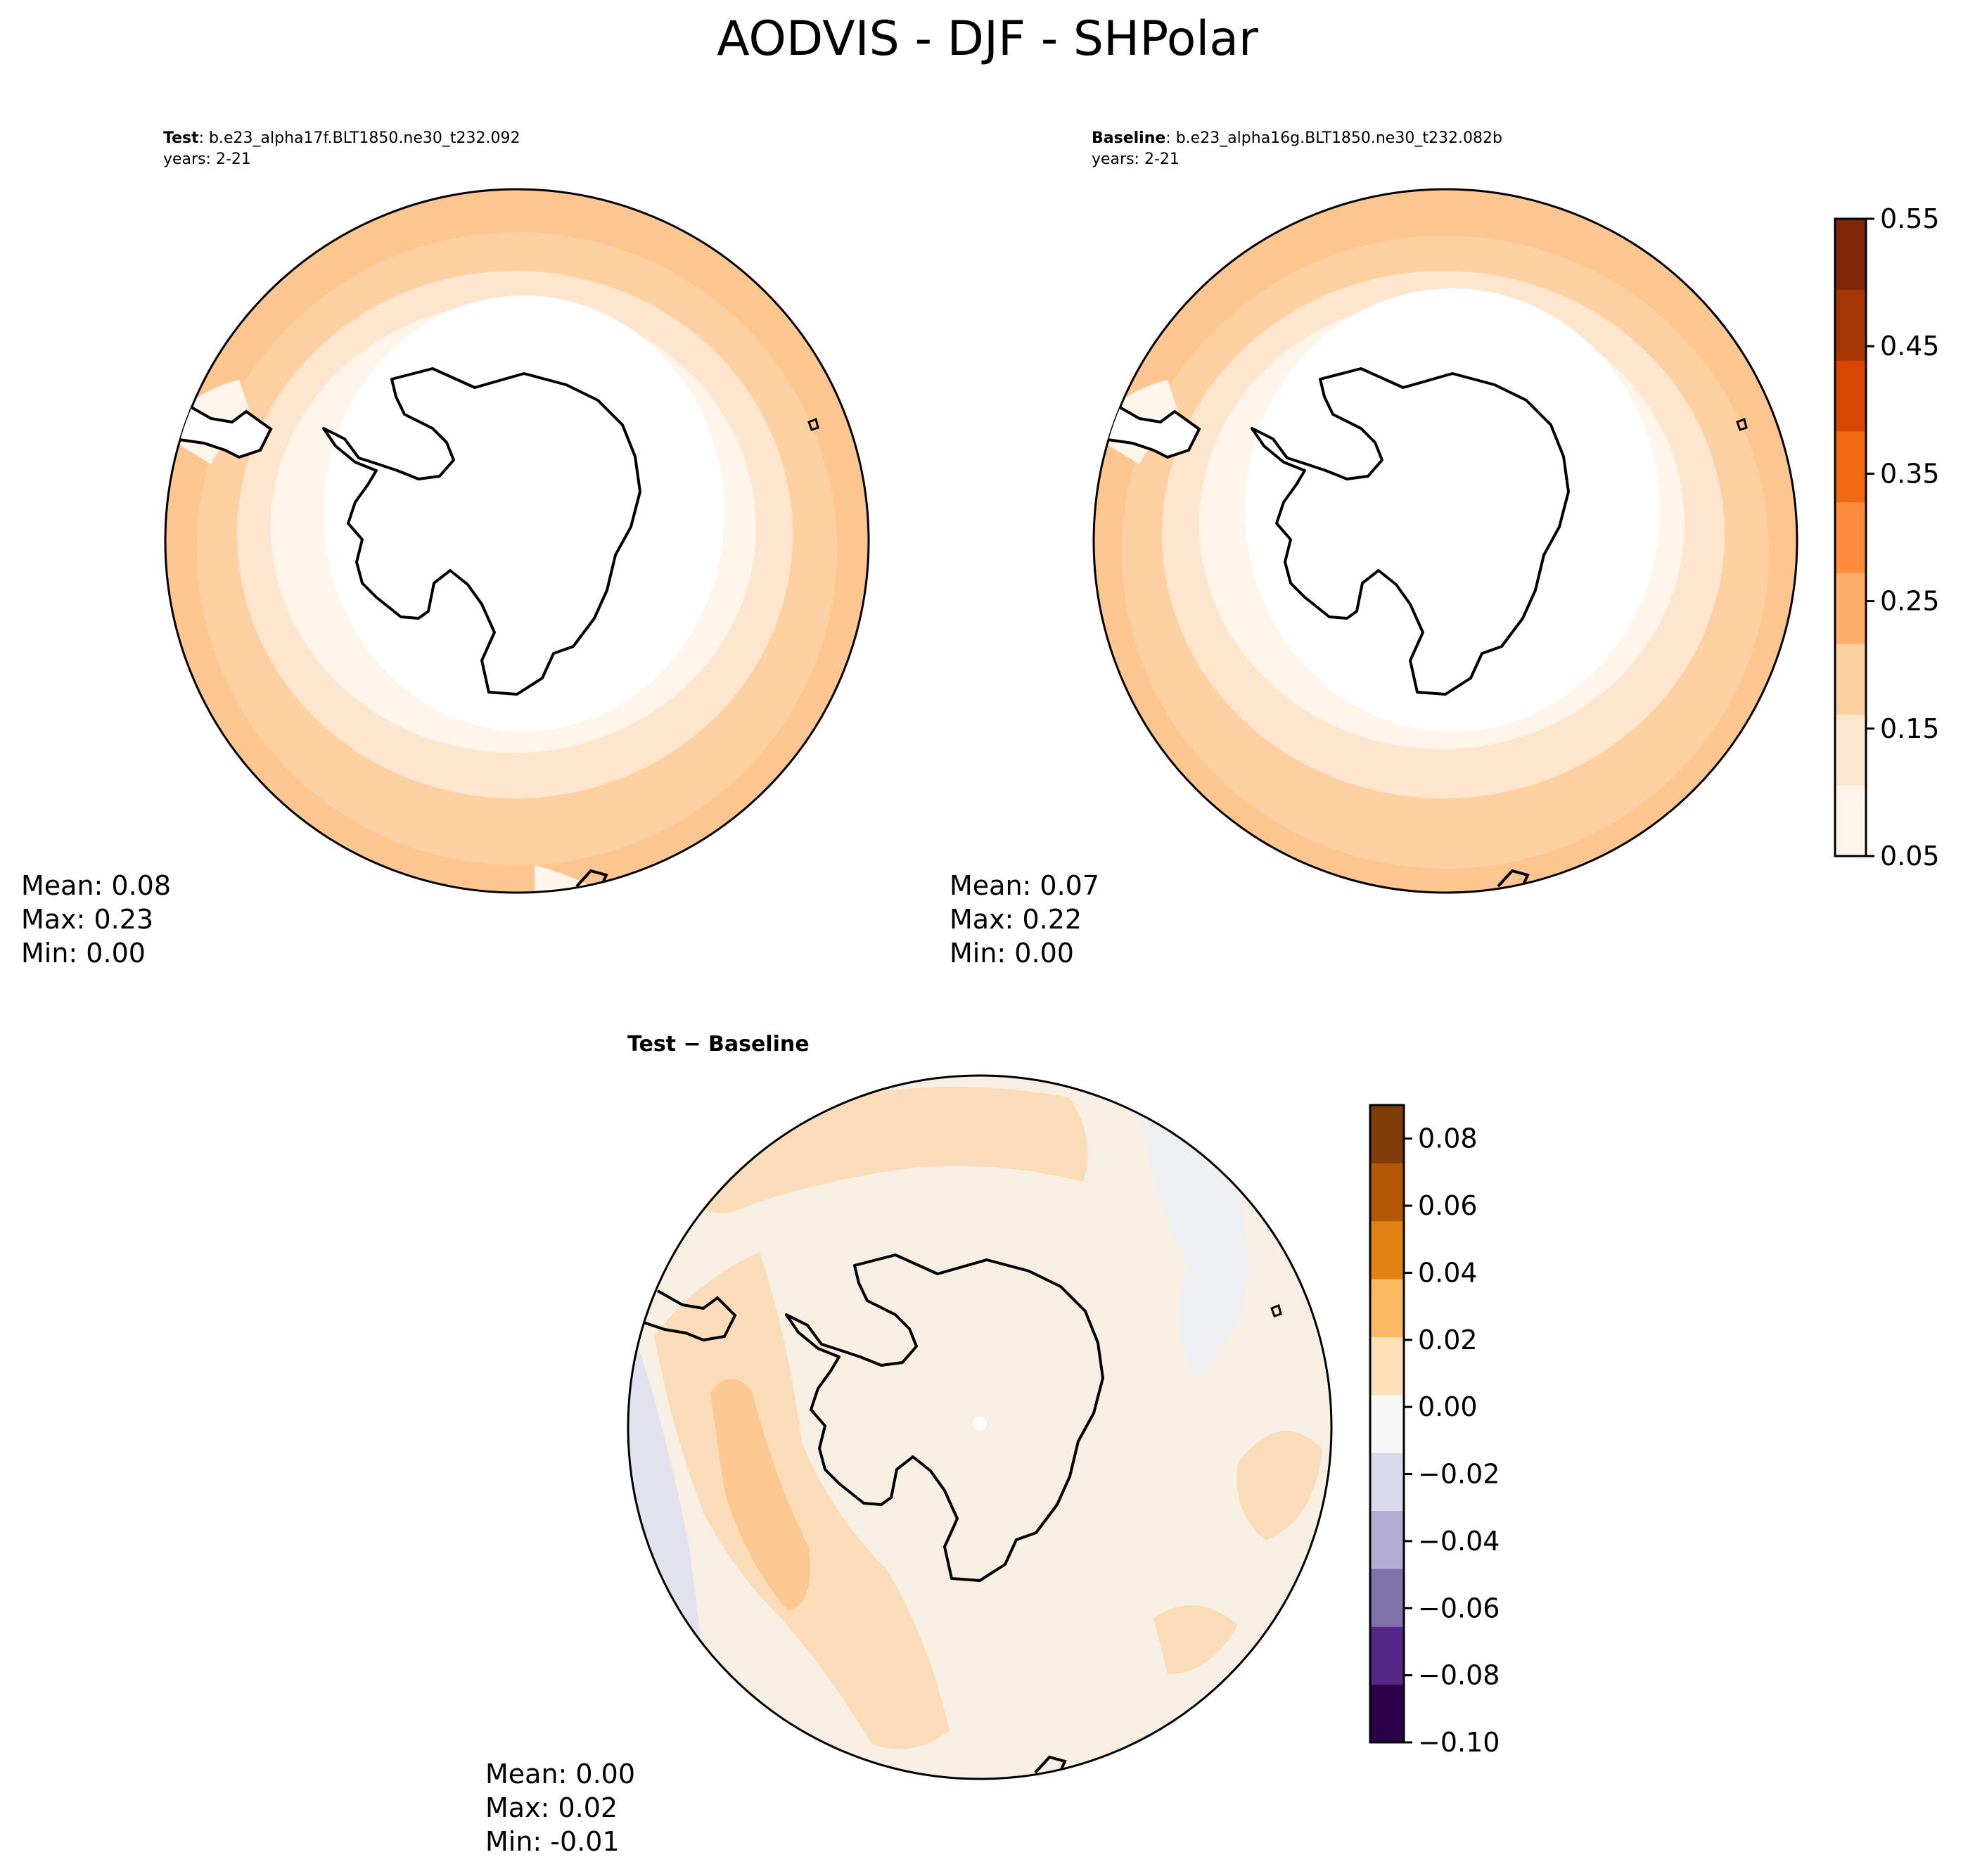  I want to click on baseline-stat-min: Min: 0.00, so click(1012, 954).